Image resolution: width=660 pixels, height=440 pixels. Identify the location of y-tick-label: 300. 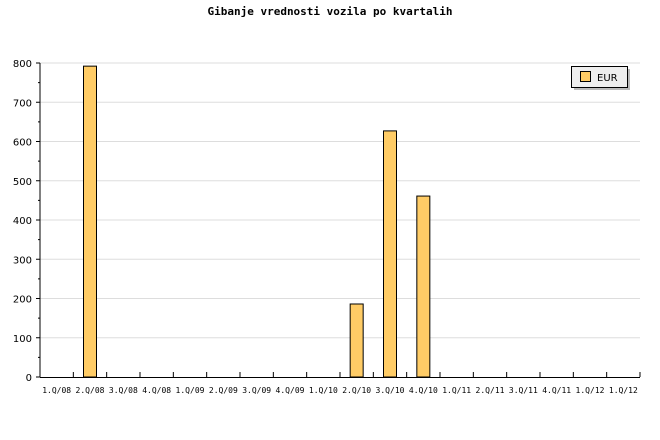
(22, 260).